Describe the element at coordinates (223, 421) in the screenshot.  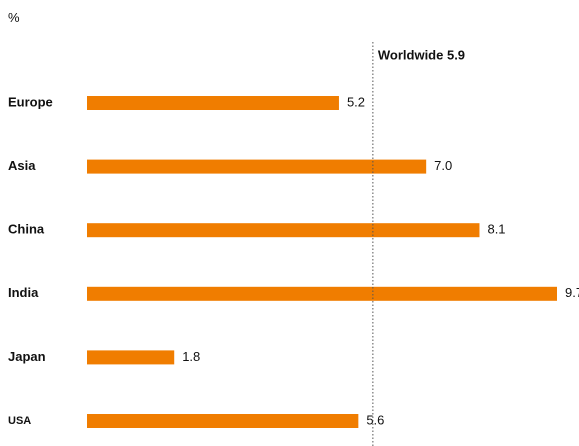
I see `bar-usa` at that location.